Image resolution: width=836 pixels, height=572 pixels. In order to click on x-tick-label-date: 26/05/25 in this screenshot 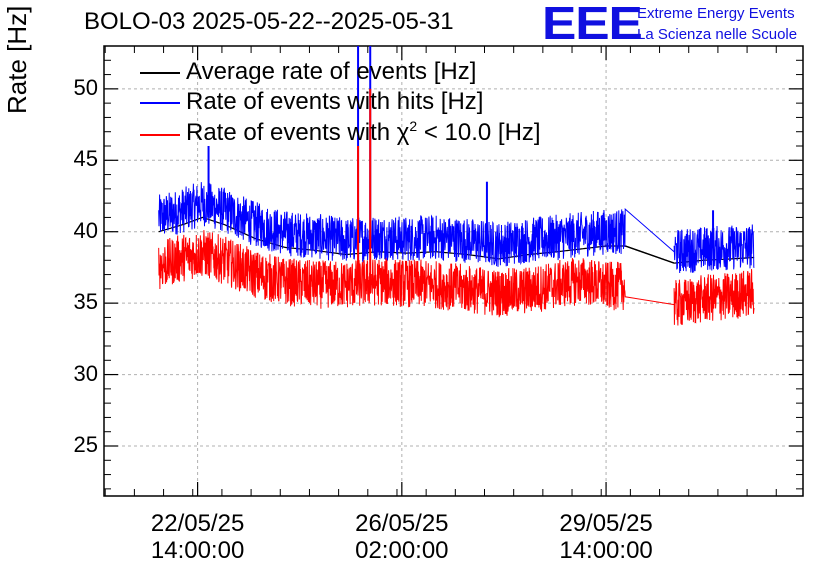, I will do `click(402, 523)`.